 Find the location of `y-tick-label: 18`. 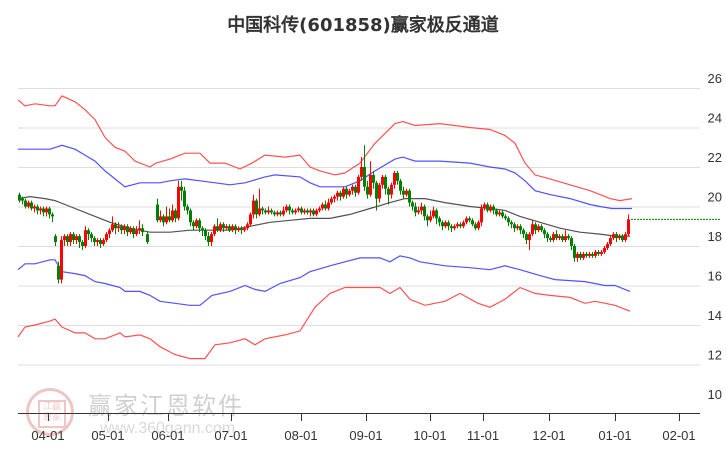

y-tick-label: 18 is located at coordinates (715, 236).